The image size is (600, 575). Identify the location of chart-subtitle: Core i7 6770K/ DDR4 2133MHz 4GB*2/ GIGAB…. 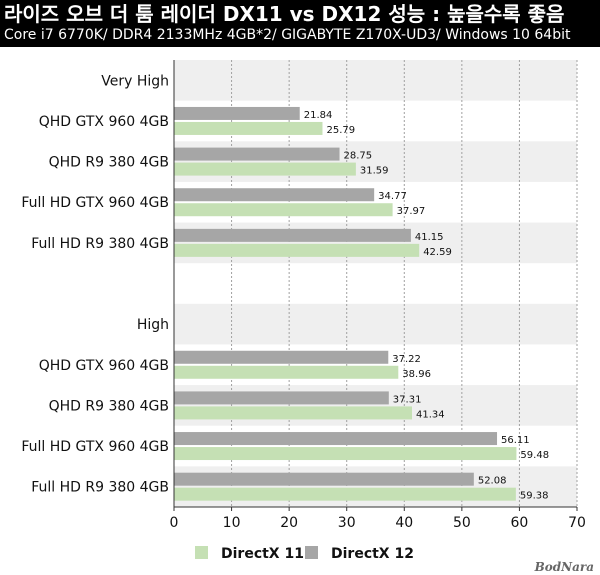
(287, 35).